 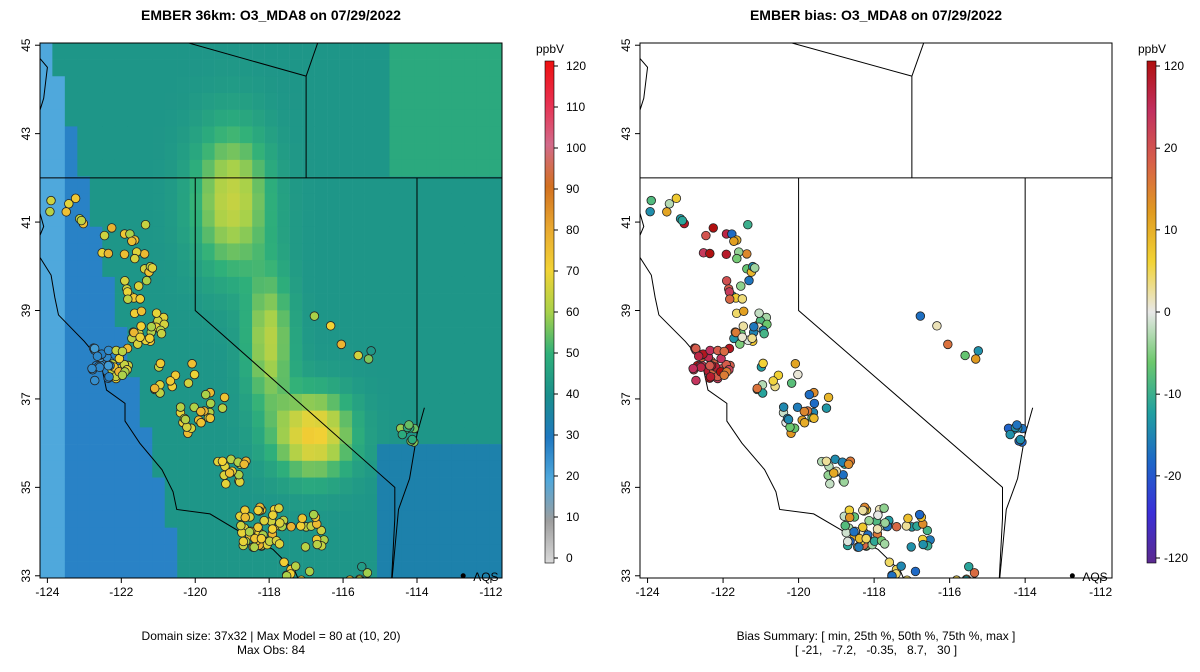 What do you see at coordinates (416, 592) in the screenshot?
I see `left-x-tick-label: -114` at bounding box center [416, 592].